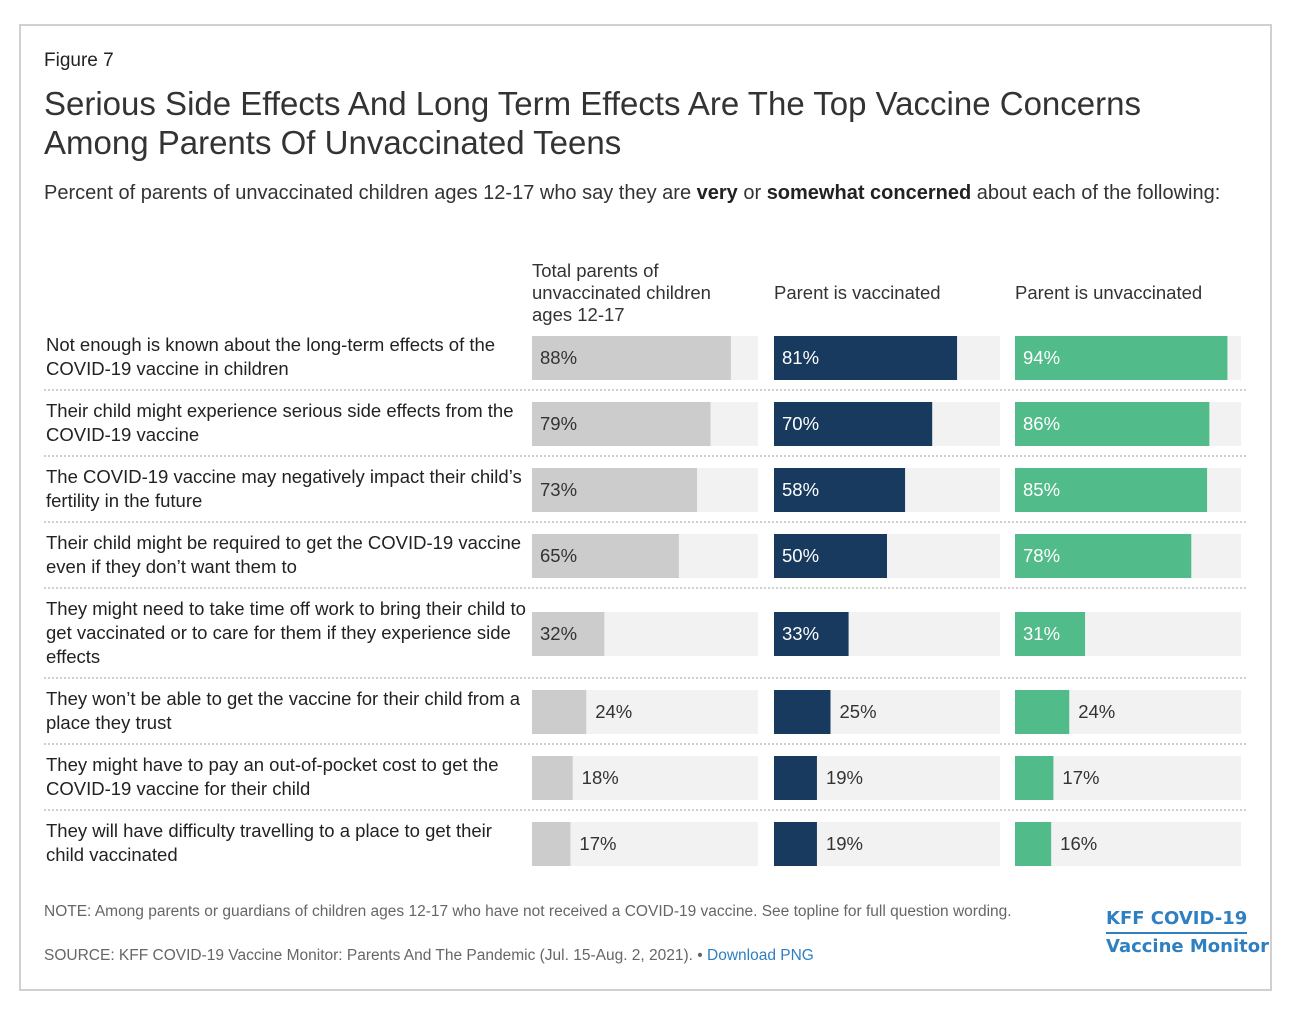  I want to click on data-label: 86%, so click(1041, 423).